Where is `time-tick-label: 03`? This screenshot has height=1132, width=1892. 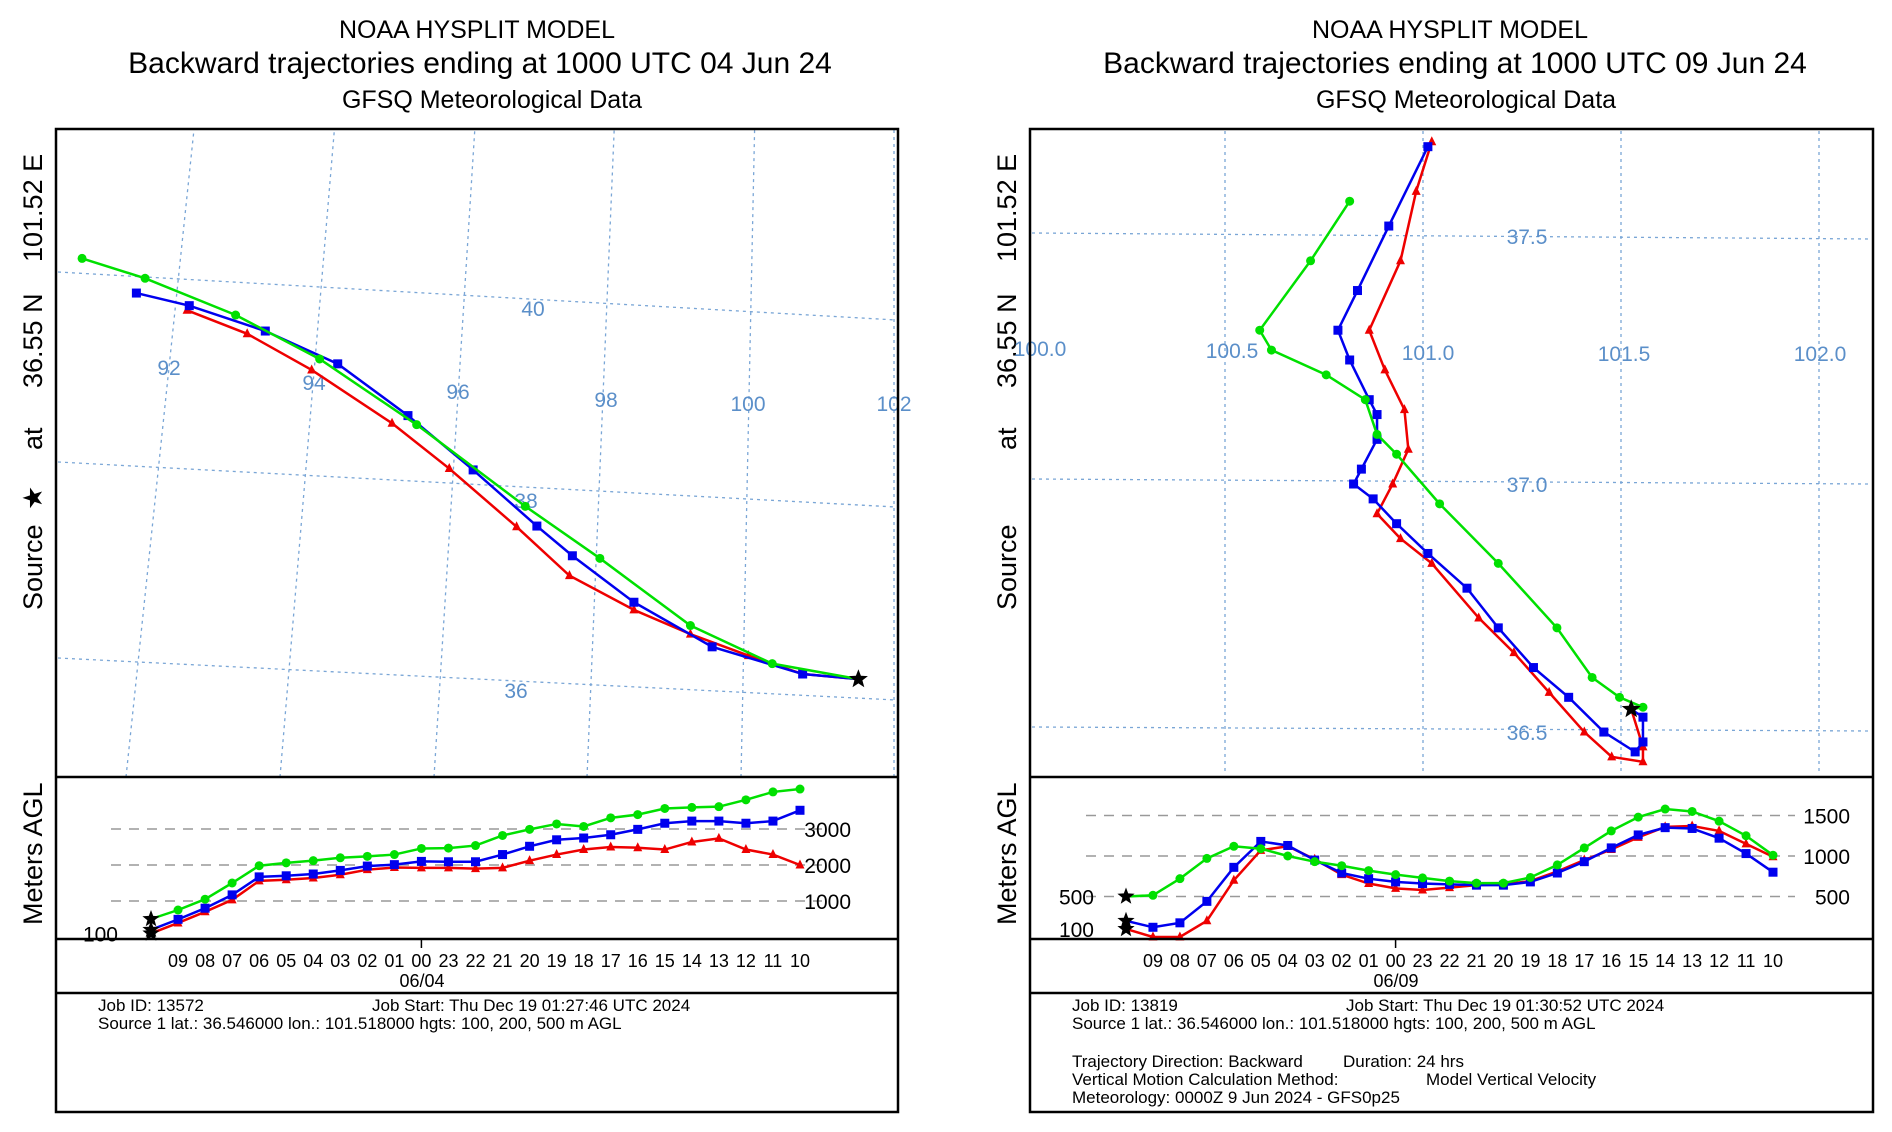
time-tick-label: 03 is located at coordinates (340, 961).